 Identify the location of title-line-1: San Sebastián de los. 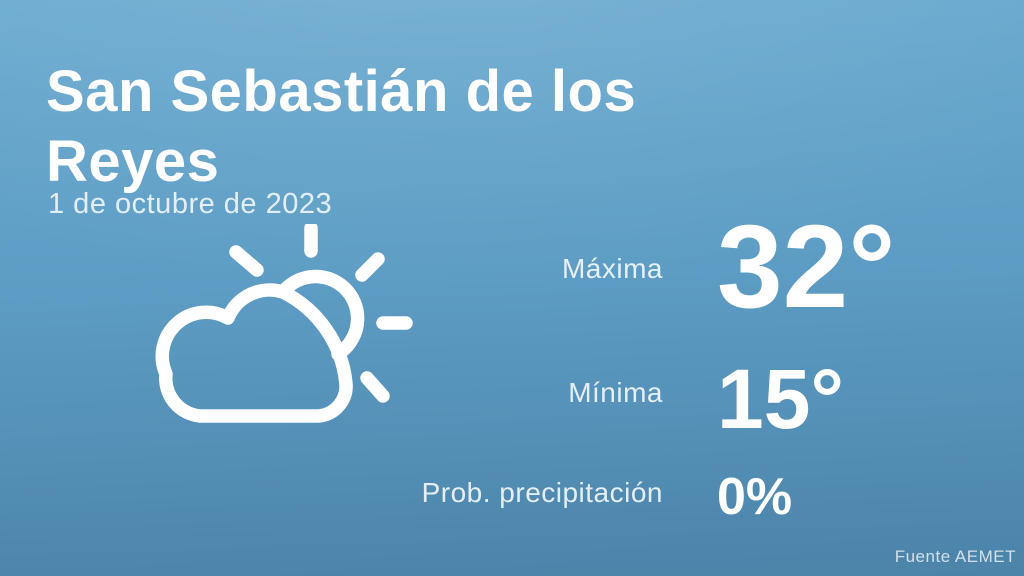
(341, 91).